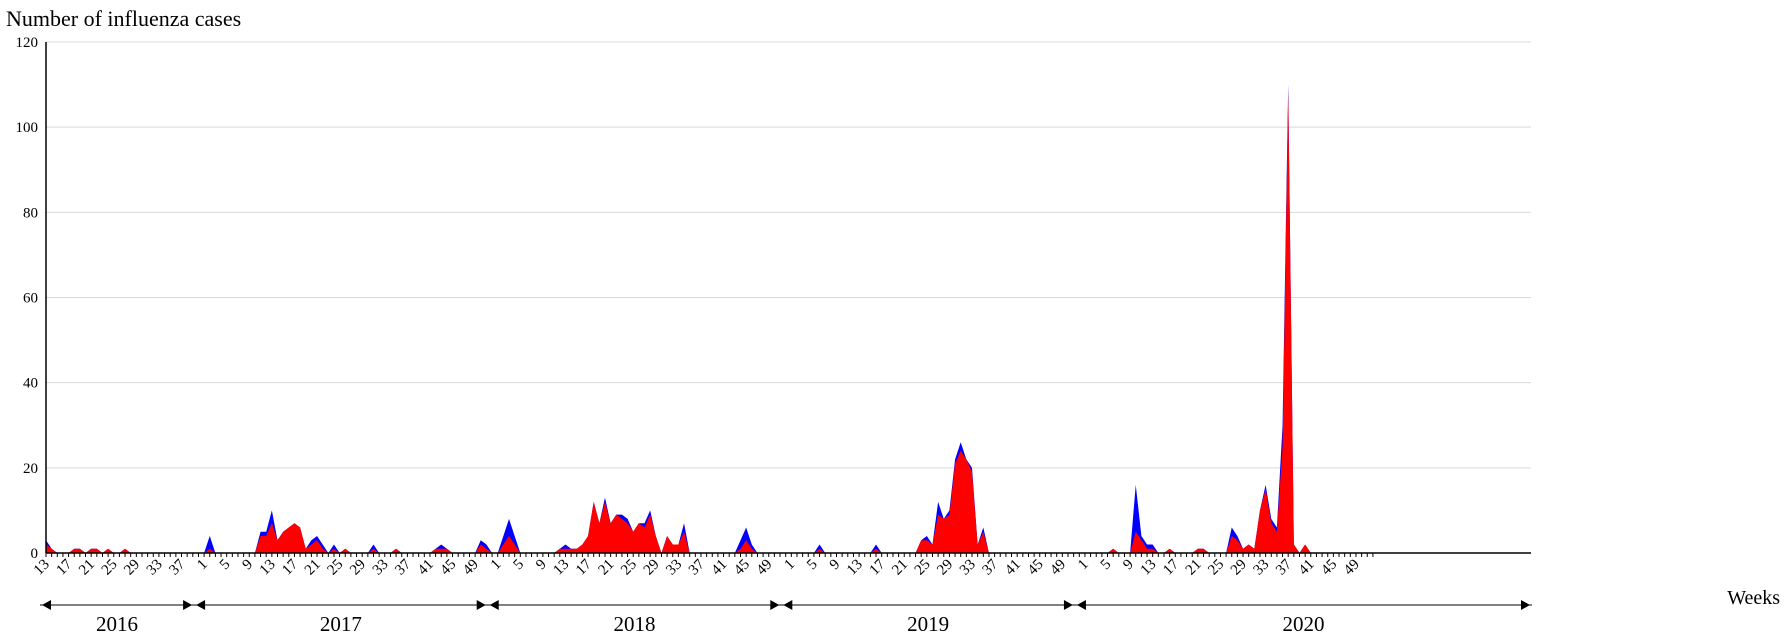 The height and width of the screenshot is (640, 1787). What do you see at coordinates (786, 618) in the screenshot?
I see `year-markers: 2016 2017 2018 2019 2020` at bounding box center [786, 618].